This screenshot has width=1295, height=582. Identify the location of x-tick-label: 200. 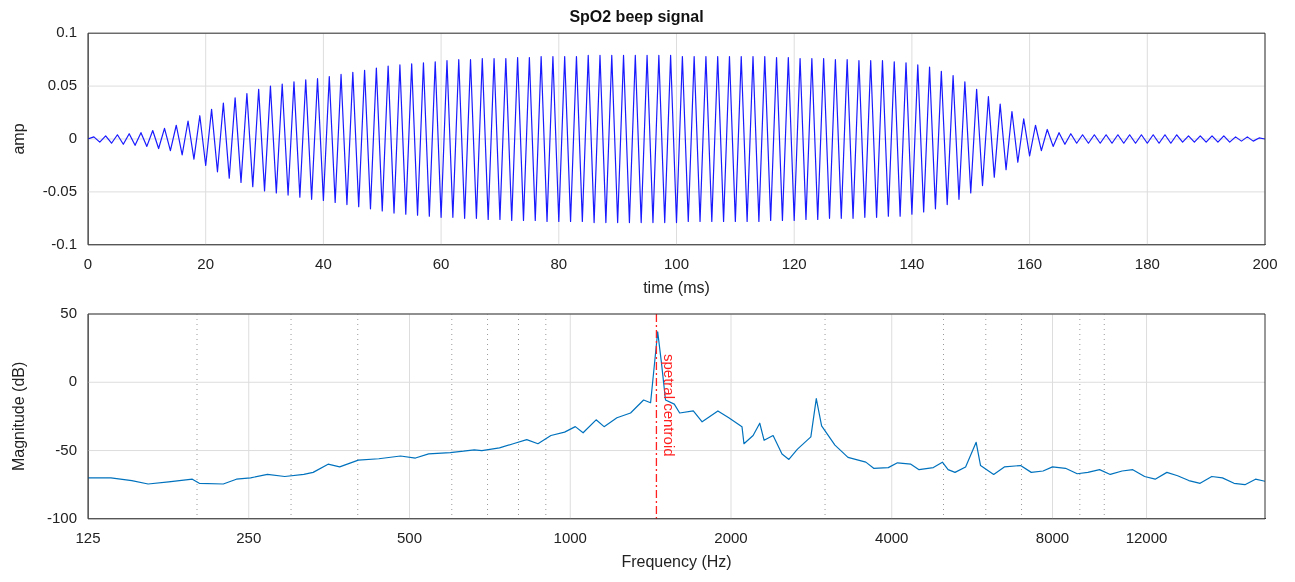
(1265, 263).